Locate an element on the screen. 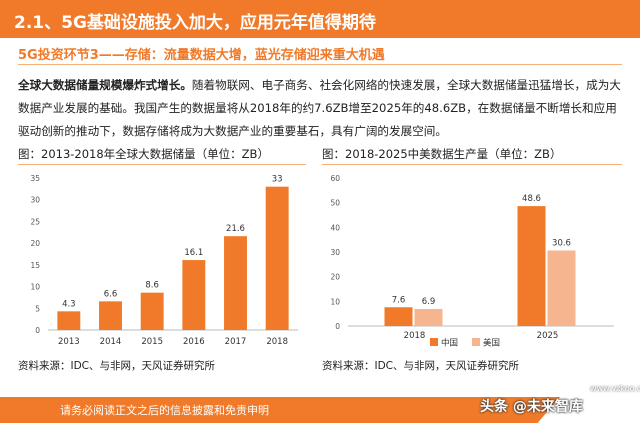 The height and width of the screenshot is (427, 640). data-label: 16.1 is located at coordinates (193, 253).